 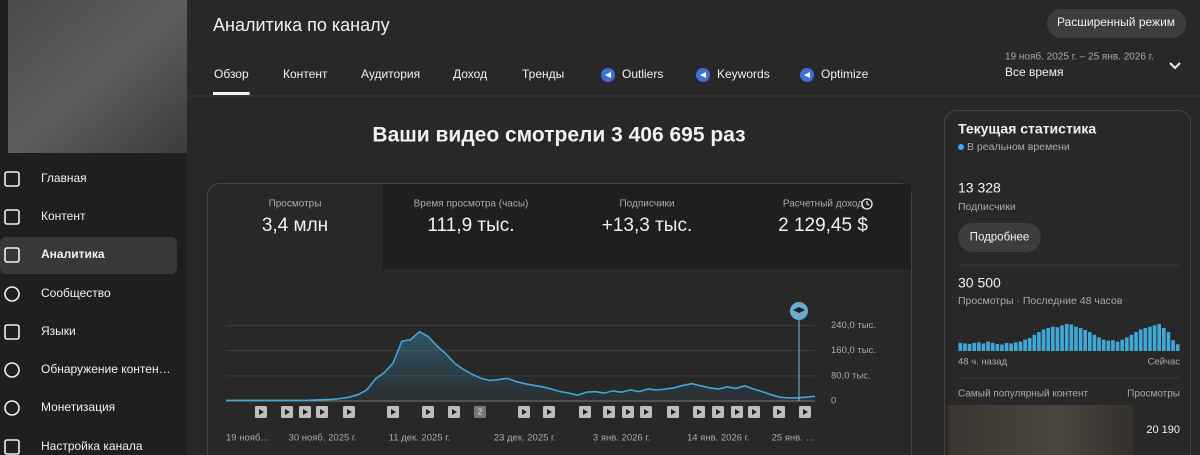 What do you see at coordinates (1163, 430) in the screenshot?
I see `top-content-value: 20 190` at bounding box center [1163, 430].